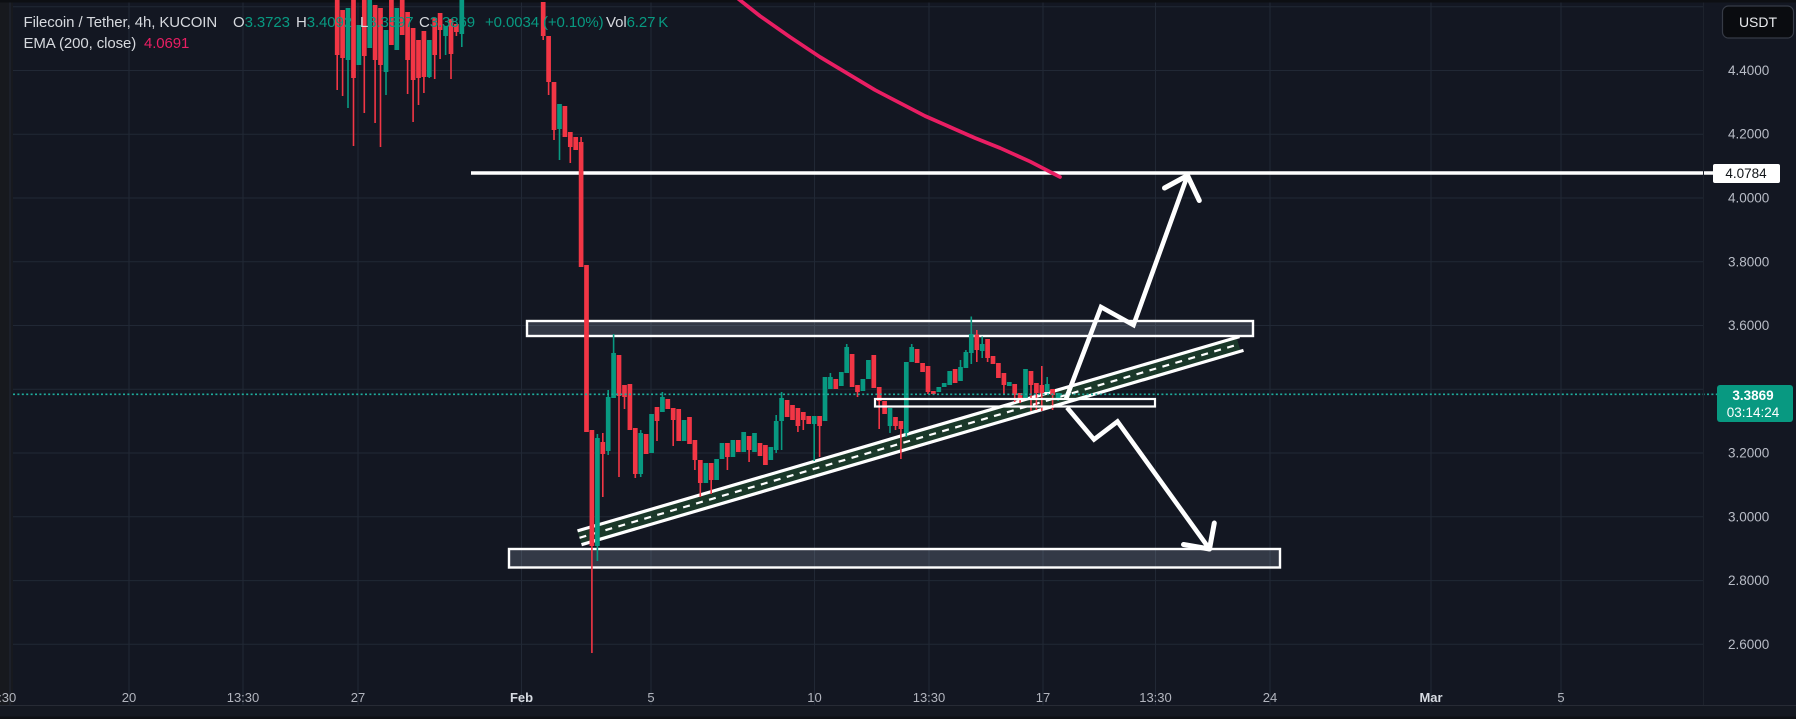 This screenshot has height=719, width=1796. I want to click on svg-text: 10, so click(814, 697).